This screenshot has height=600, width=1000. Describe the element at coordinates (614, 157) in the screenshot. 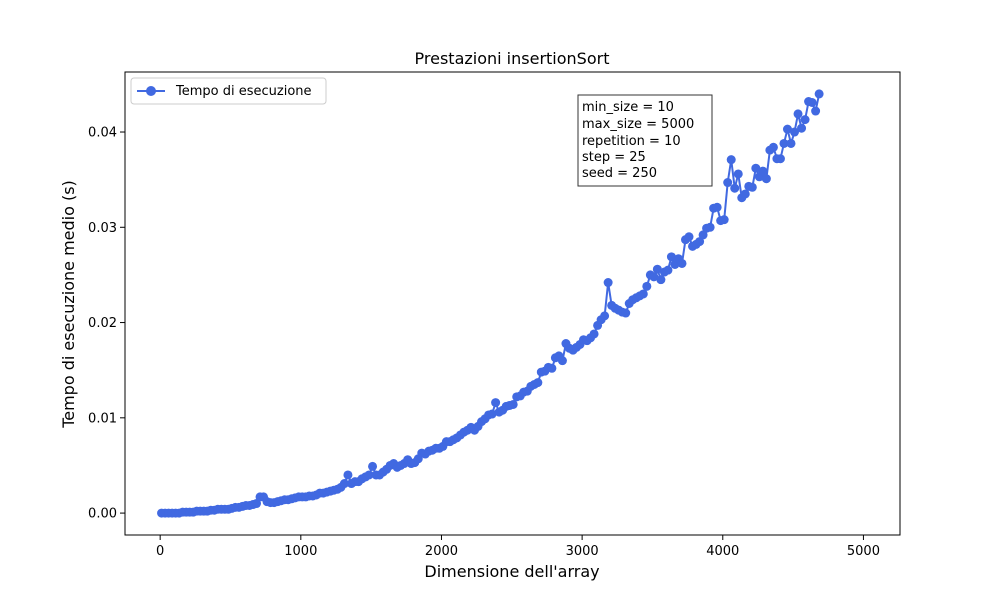

I see `info-step: step = 25` at that location.